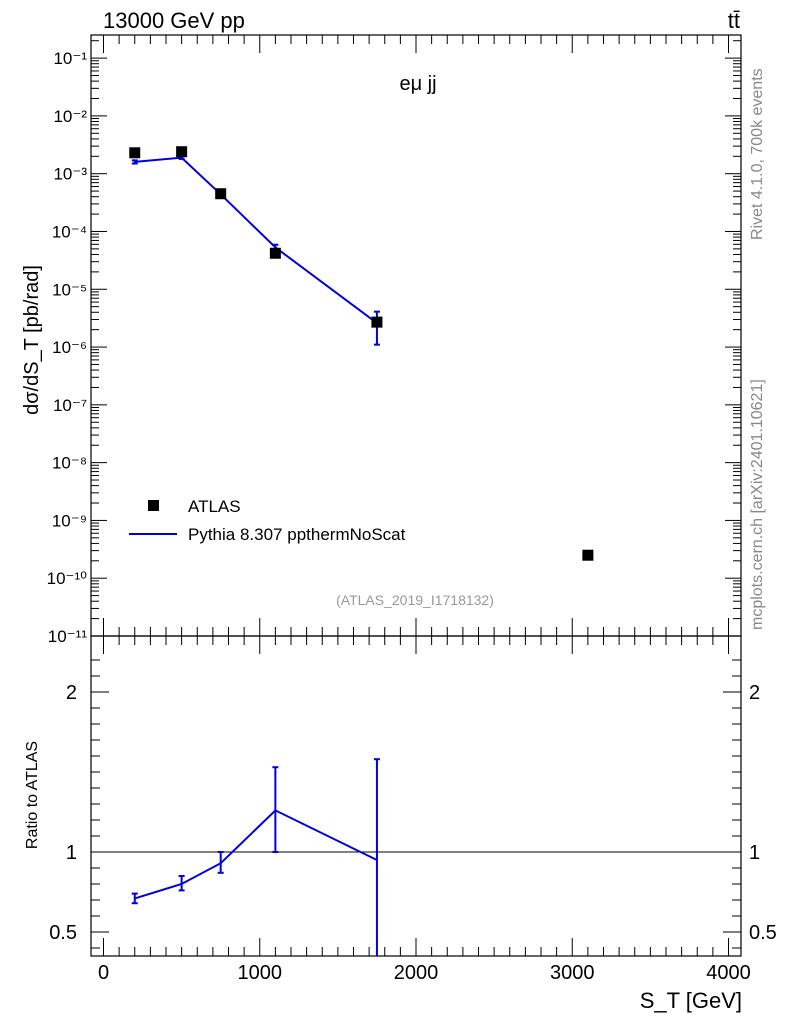  I want to click on ratio-xtick-label: 0, so click(103, 973).